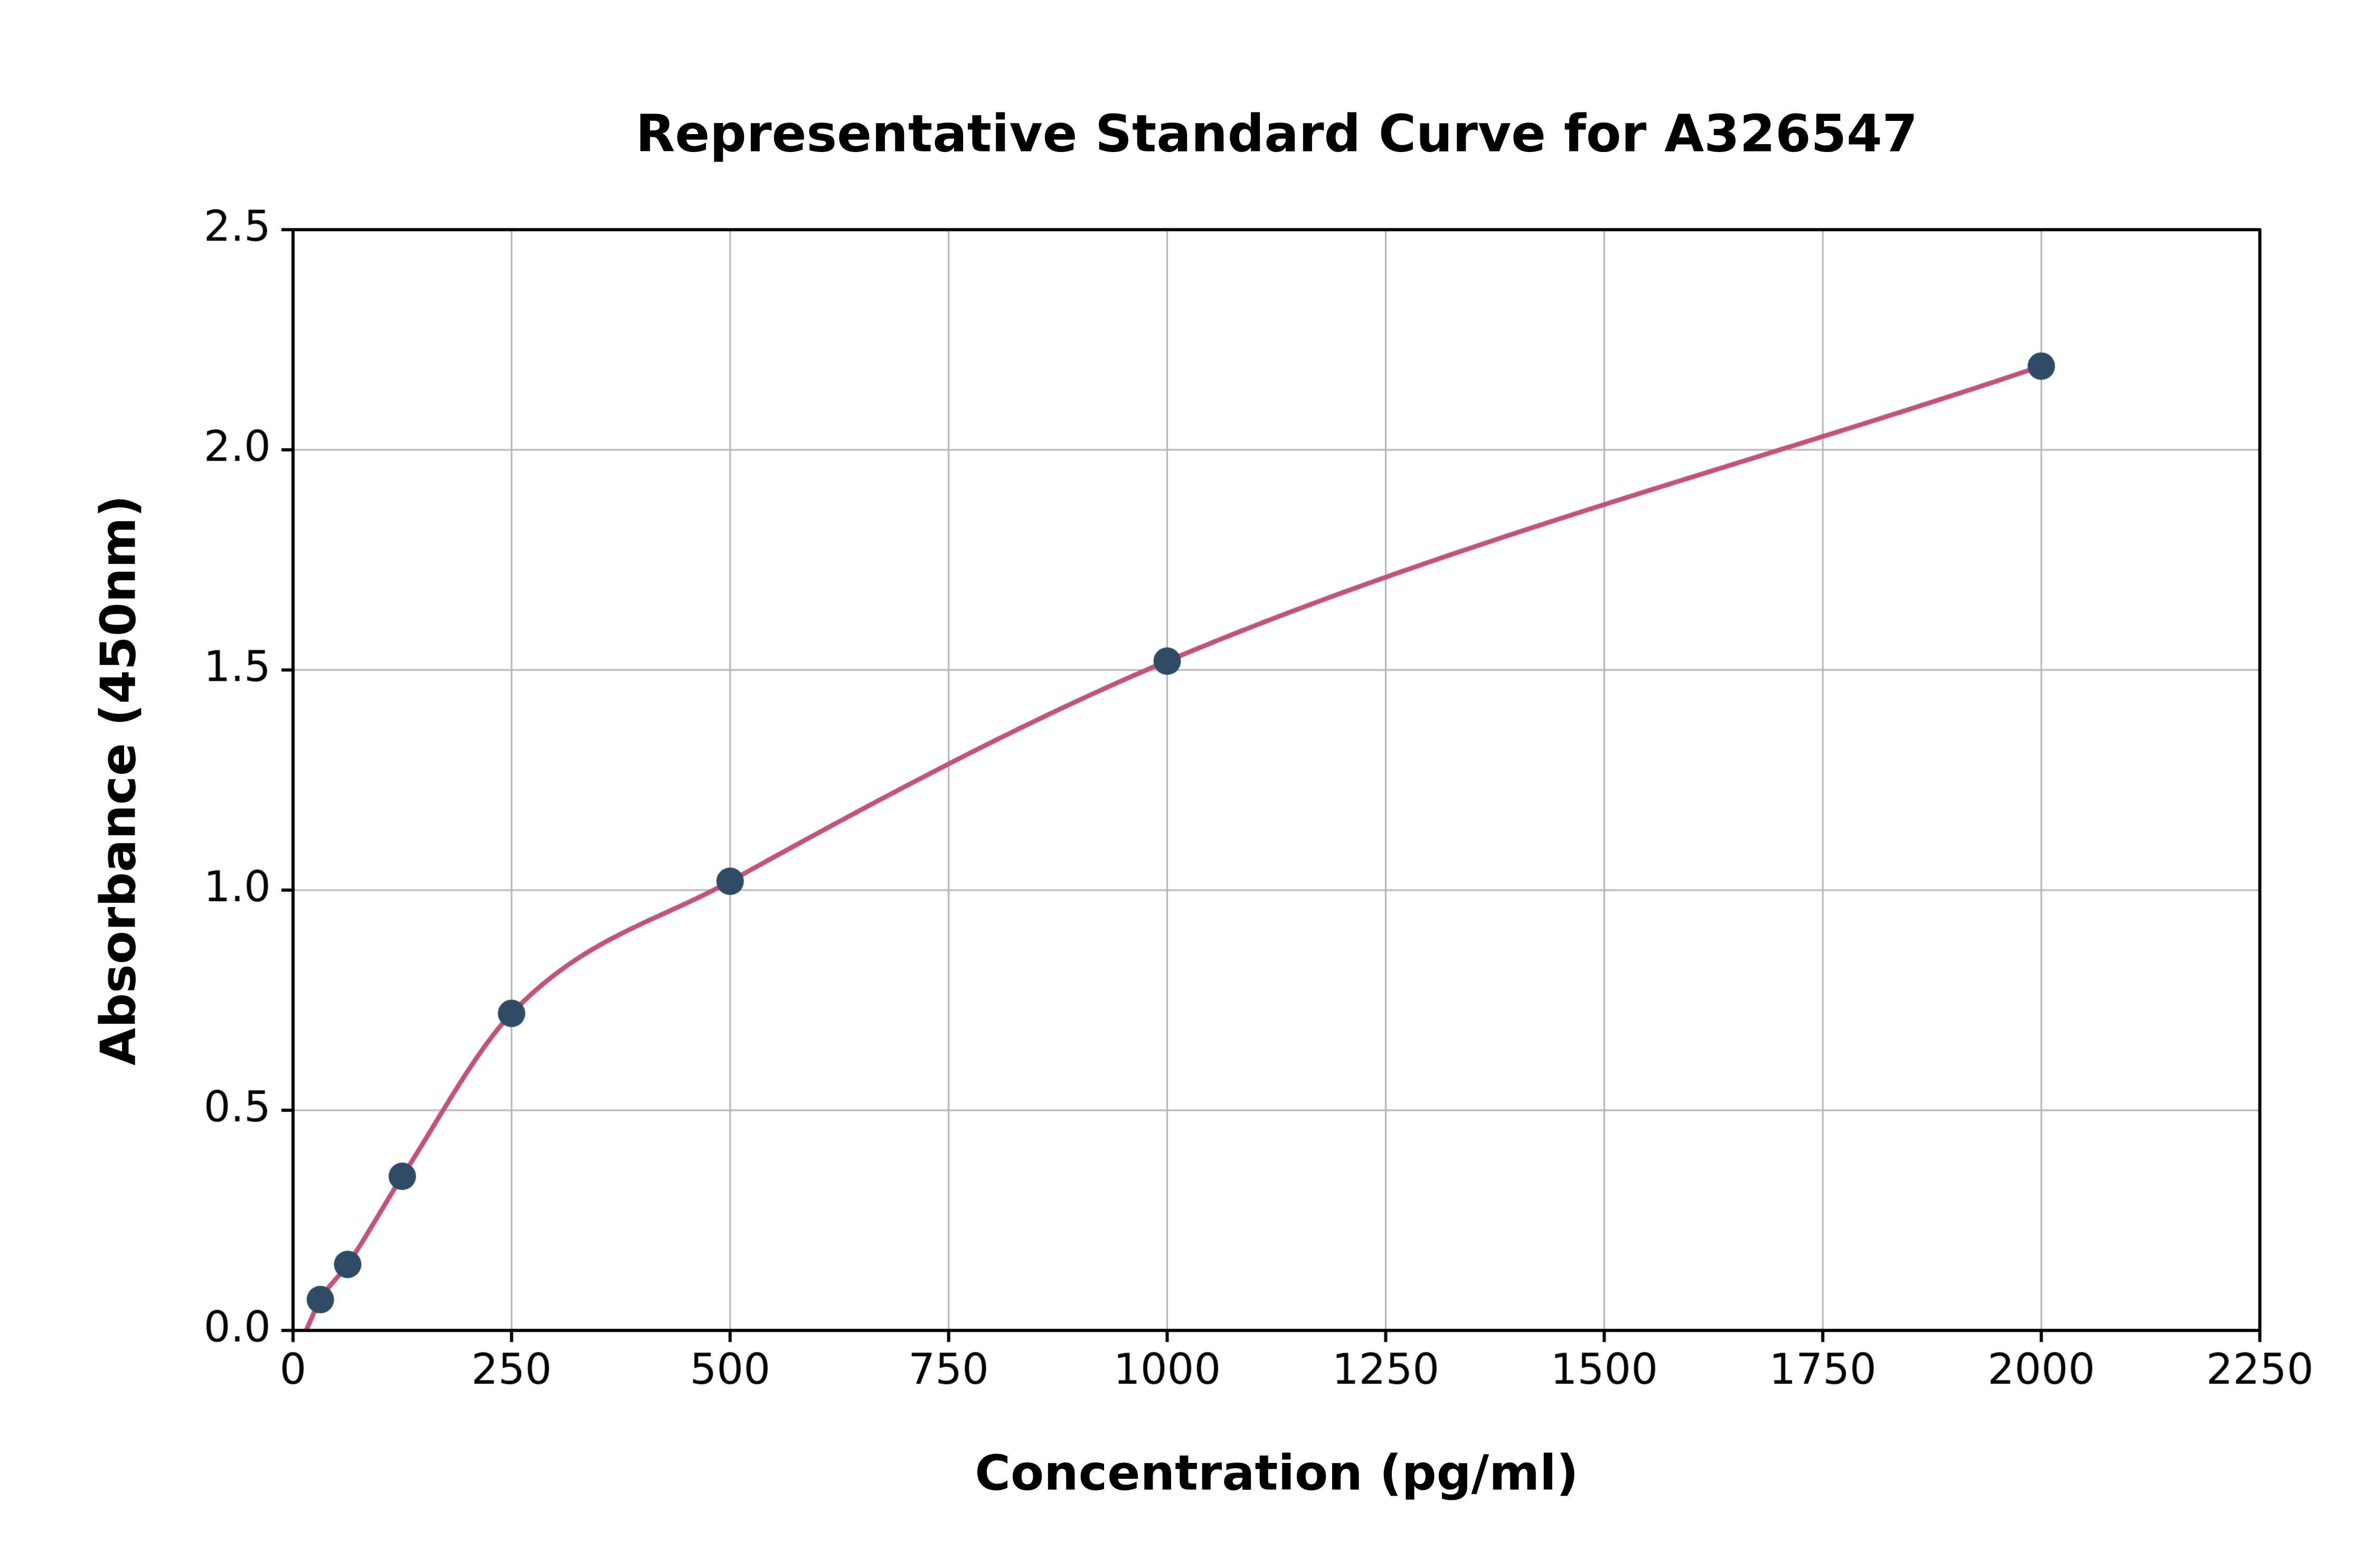 The height and width of the screenshot is (1568, 2376). Describe the element at coordinates (119, 780) in the screenshot. I see `y-axis-label: Absorbance (450nm)` at that location.